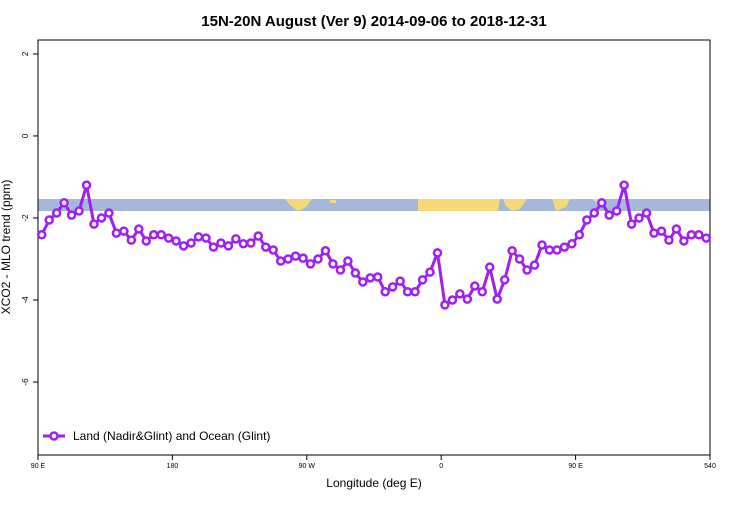 This screenshot has height=505, width=750. Describe the element at coordinates (25, 382) in the screenshot. I see `y-tick-label: -6` at that location.